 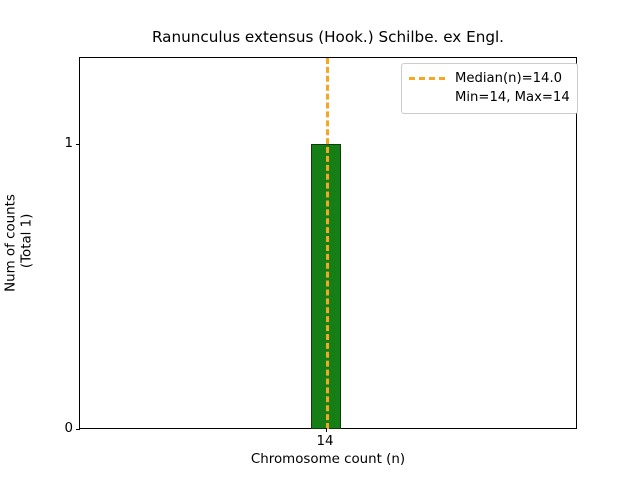 I want to click on y-axis-label-container: Num of counts (Total 1), so click(x=20, y=243).